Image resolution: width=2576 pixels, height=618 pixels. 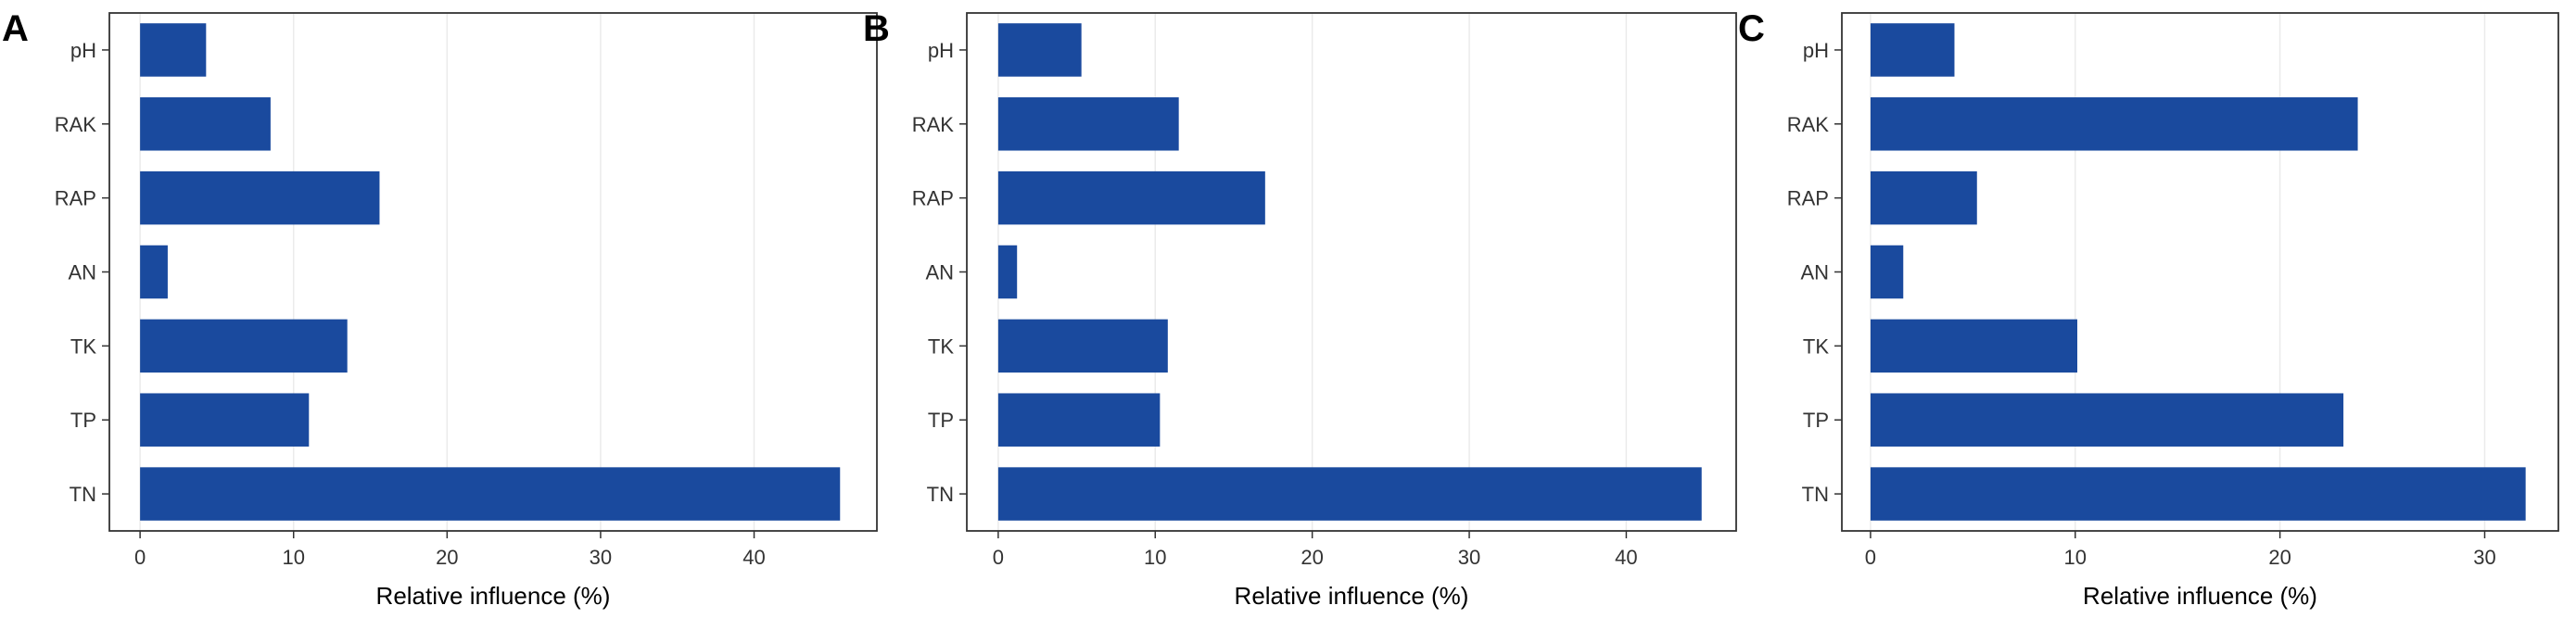 What do you see at coordinates (15, 28) in the screenshot?
I see `panel-letter: A` at bounding box center [15, 28].